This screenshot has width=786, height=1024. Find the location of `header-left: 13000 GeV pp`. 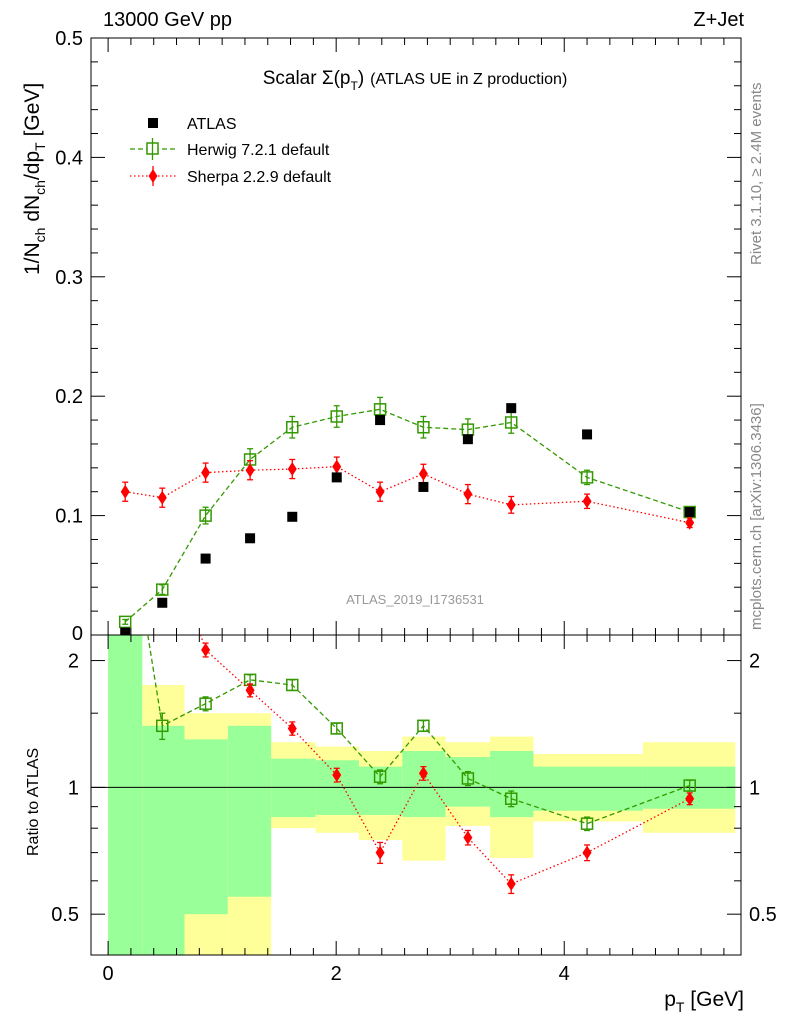

header-left: 13000 GeV pp is located at coordinates (167, 20).